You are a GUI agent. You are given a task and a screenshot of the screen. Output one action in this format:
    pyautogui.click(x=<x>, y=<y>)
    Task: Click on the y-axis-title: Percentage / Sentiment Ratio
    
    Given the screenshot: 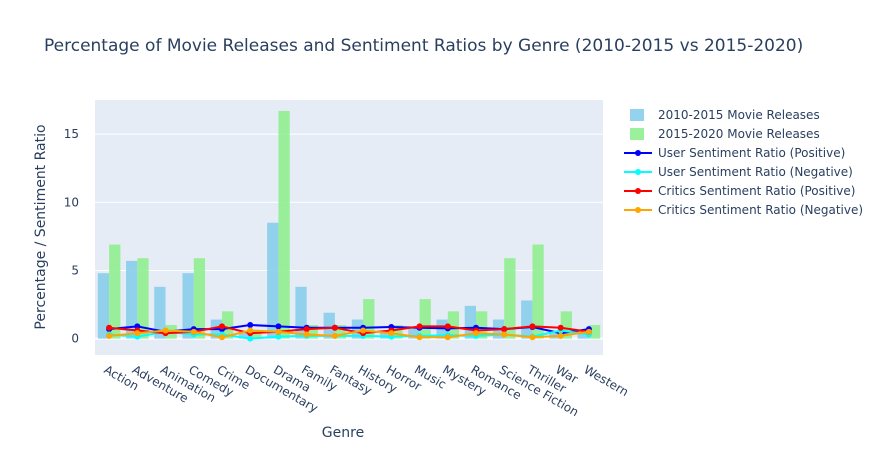 What is the action you would take?
    pyautogui.click(x=41, y=226)
    